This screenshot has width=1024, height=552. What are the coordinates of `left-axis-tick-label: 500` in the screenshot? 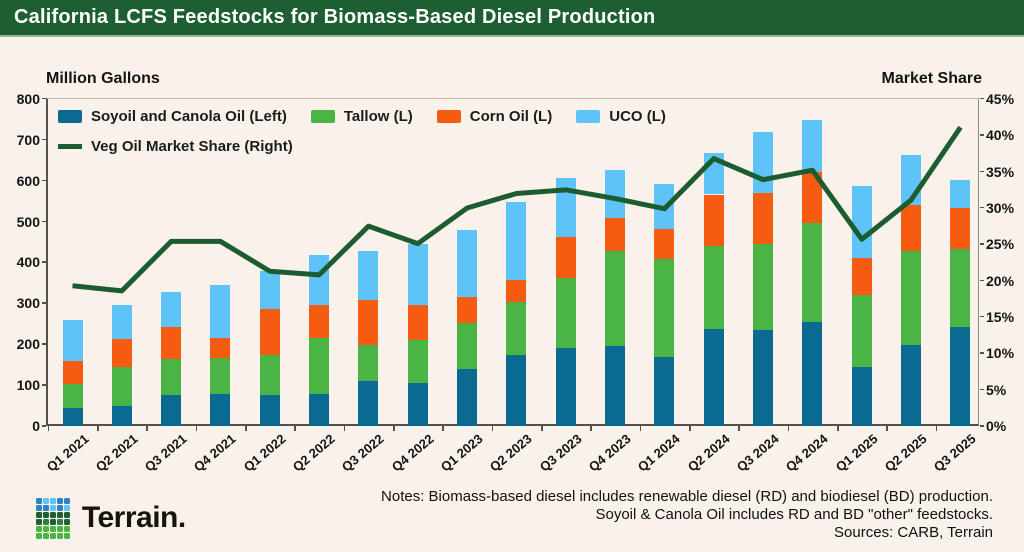 It's located at (28, 221).